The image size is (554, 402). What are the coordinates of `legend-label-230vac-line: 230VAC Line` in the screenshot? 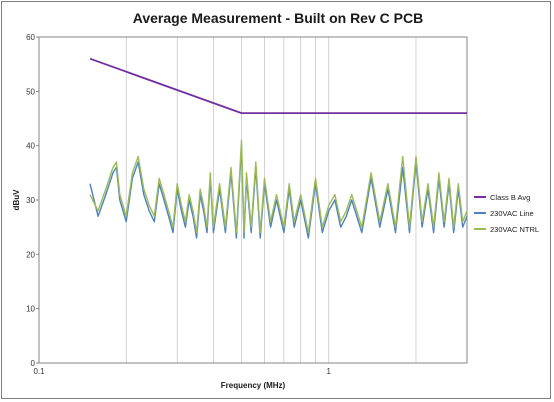 It's located at (512, 213).